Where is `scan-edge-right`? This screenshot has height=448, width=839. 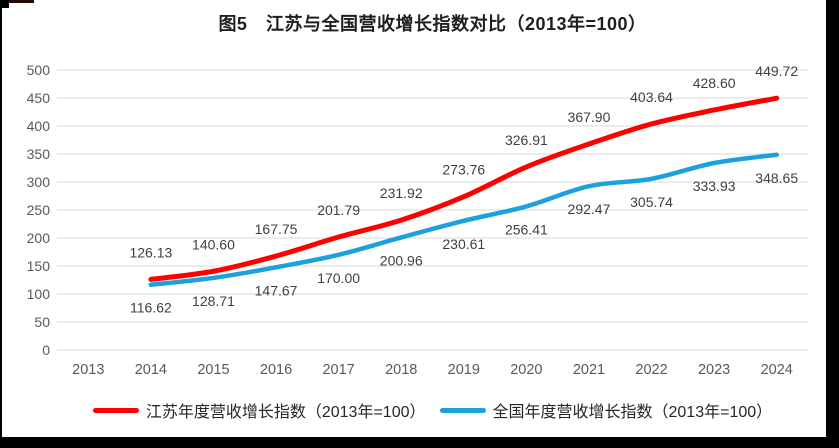
scan-edge-right is located at coordinates (832, 224).